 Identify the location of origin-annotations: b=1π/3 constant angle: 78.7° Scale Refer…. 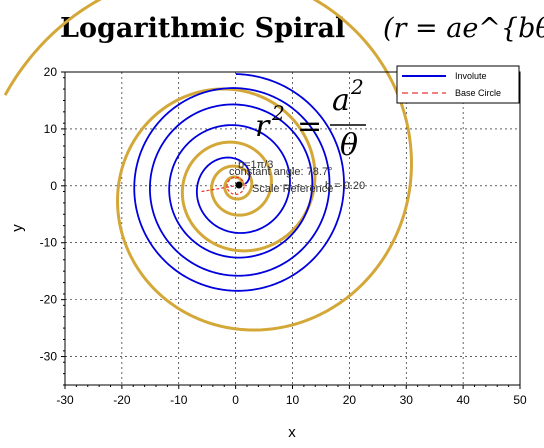
(297, 177).